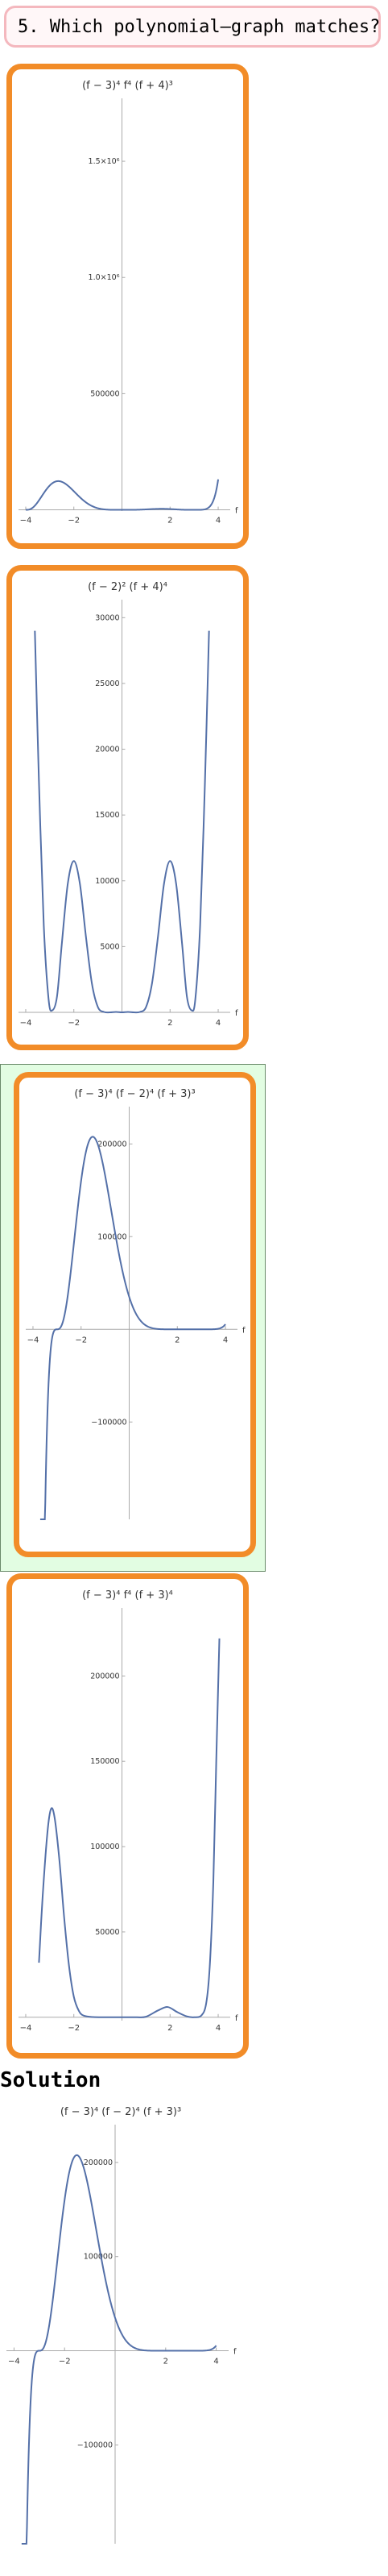 This screenshot has height=2576, width=388. I want to click on y-tick-label: 30000, so click(107, 617).